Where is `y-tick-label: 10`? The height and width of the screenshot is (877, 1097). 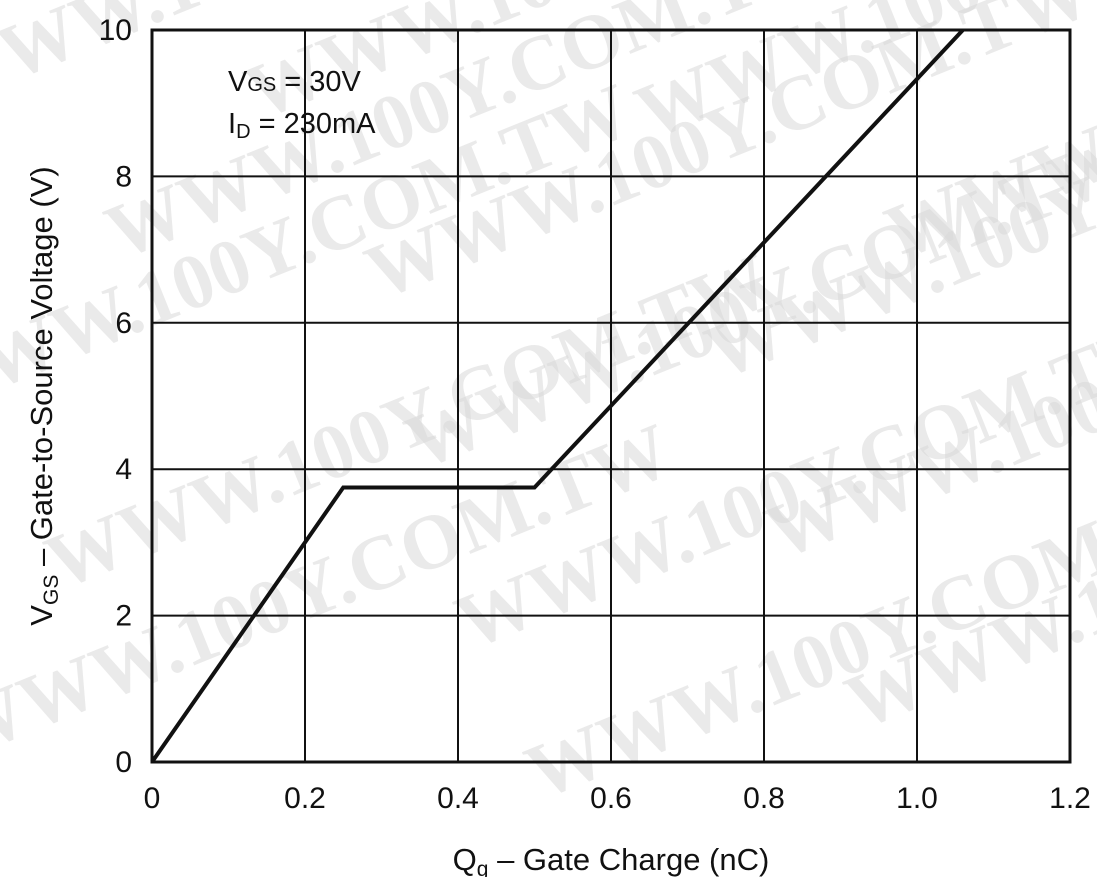 y-tick-label: 10 is located at coordinates (115, 30).